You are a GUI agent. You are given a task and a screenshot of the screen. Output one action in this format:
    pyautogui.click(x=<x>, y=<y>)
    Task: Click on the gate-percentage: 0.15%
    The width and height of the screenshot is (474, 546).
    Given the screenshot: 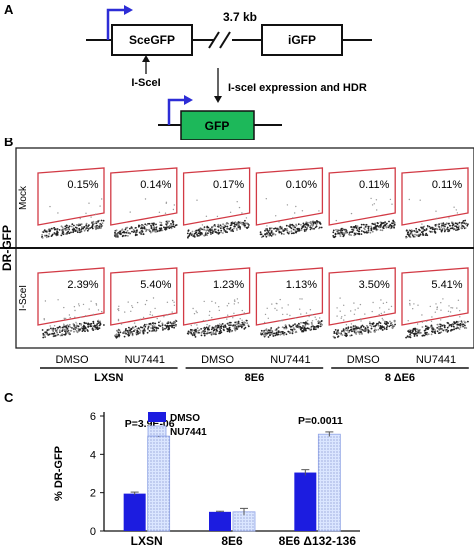 What is the action you would take?
    pyautogui.click(x=82, y=185)
    